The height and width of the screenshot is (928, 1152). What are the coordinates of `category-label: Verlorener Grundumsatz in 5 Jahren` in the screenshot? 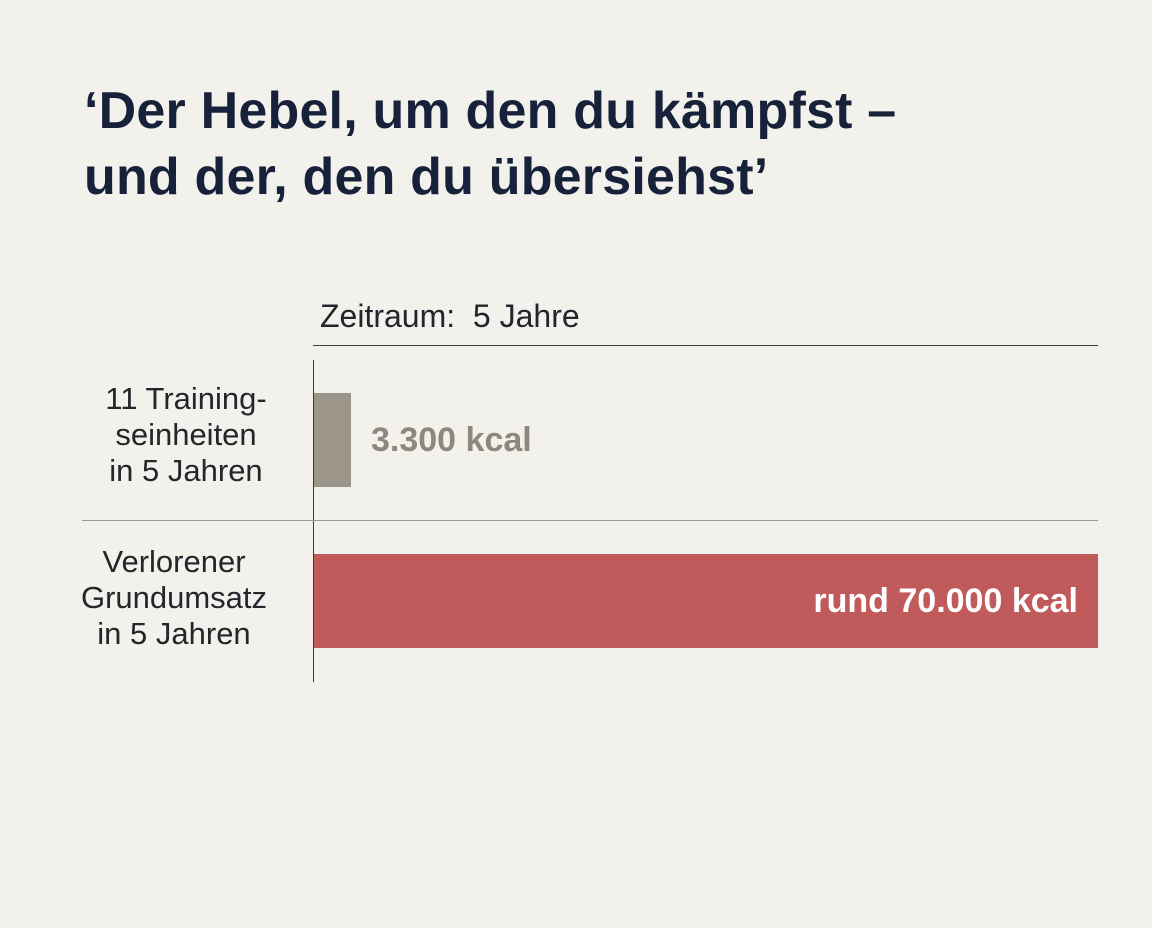 It's located at (174, 598).